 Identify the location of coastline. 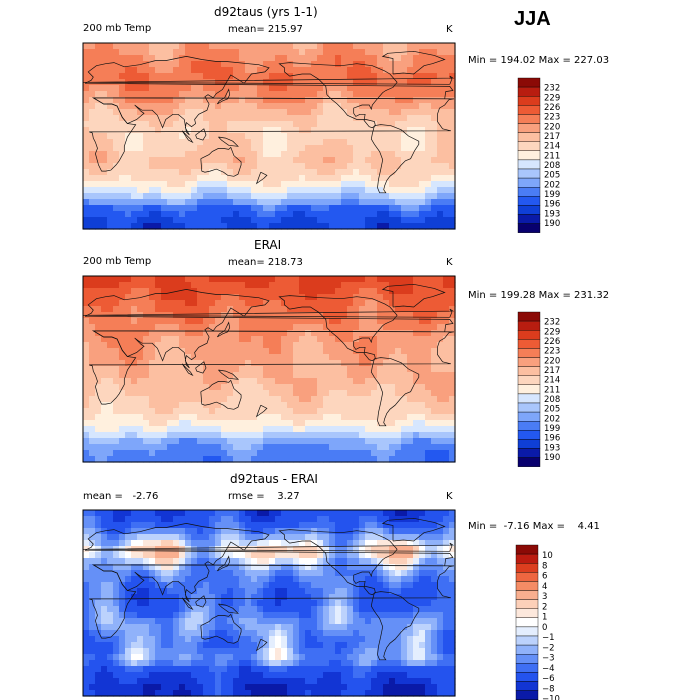
(224, 329).